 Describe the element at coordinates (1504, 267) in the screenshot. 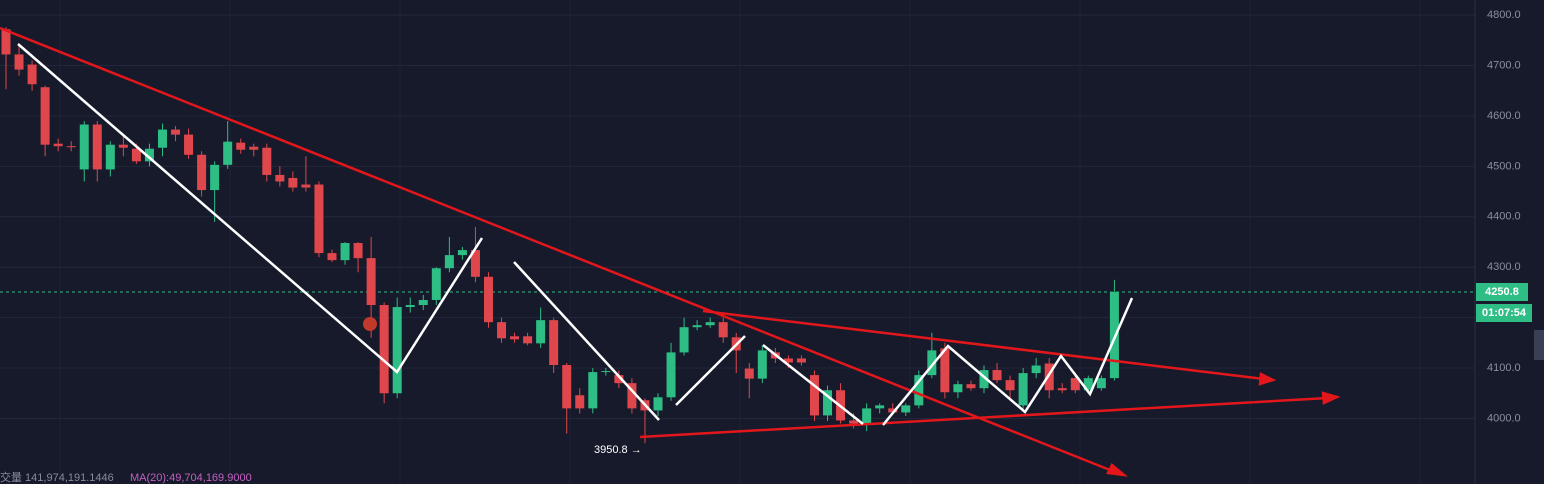

I see `y-tick-label: 4300.0` at that location.